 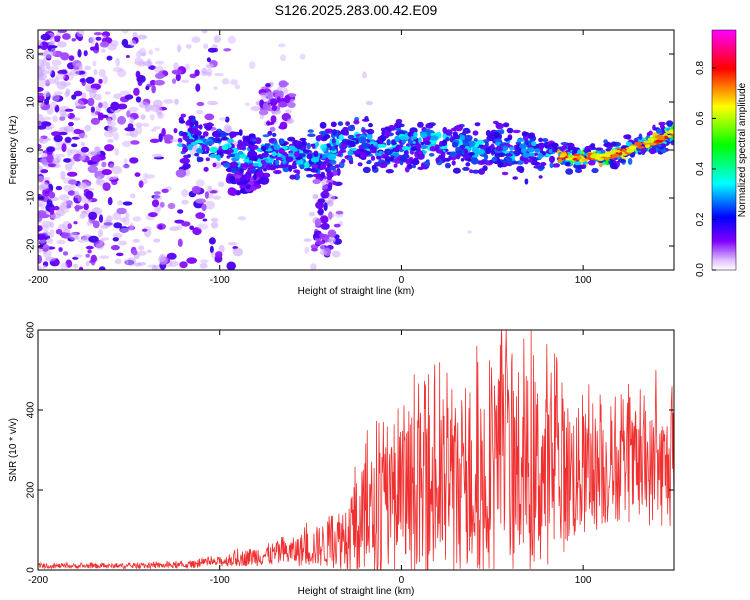 What do you see at coordinates (31, 329) in the screenshot?
I see `snr-y-tick-label: 600` at bounding box center [31, 329].